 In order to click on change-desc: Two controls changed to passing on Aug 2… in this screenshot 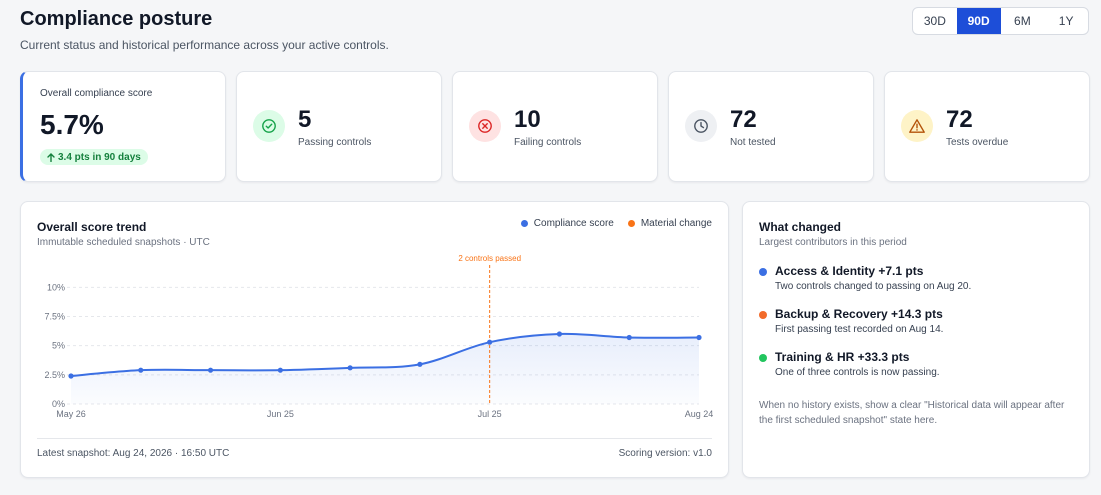, I will do `click(873, 286)`.